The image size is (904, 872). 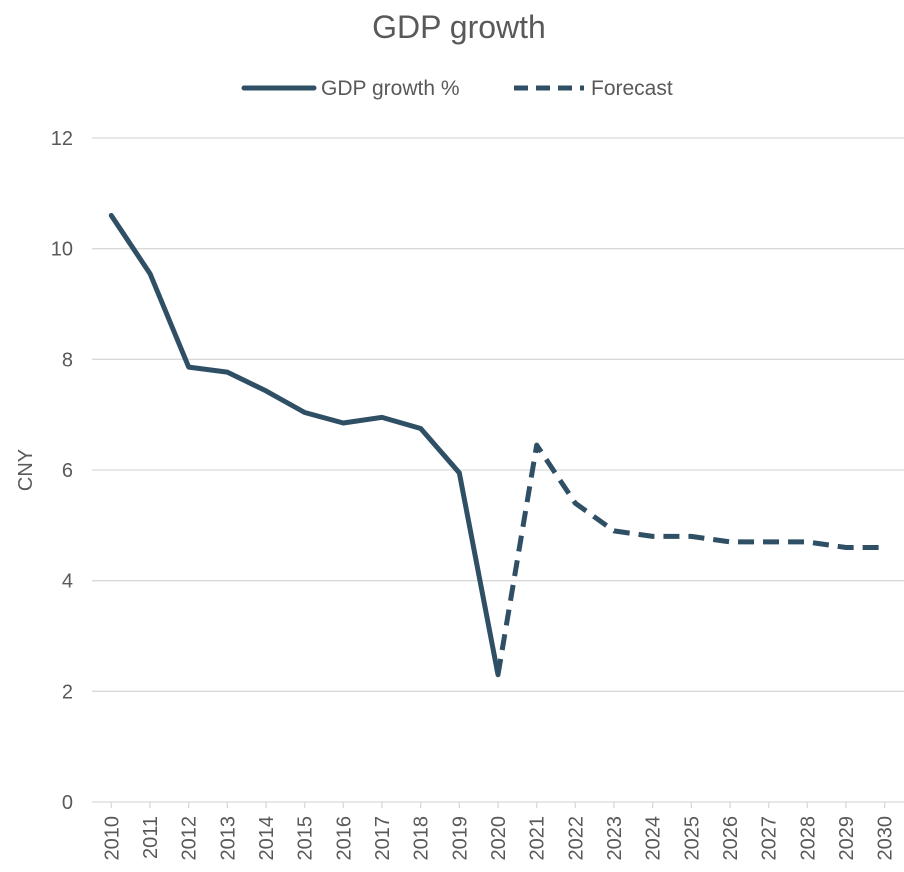 What do you see at coordinates (228, 838) in the screenshot?
I see `x-tick-label: 2013` at bounding box center [228, 838].